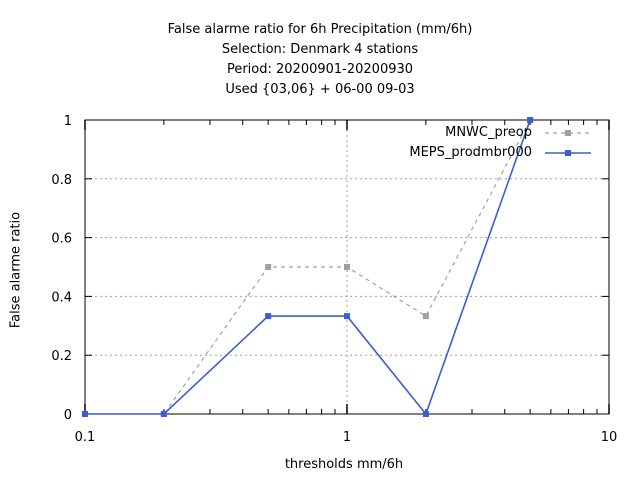 Image resolution: width=640 pixels, height=480 pixels. I want to click on legend-label-meps: MEPS_prodmbr000, so click(470, 152).